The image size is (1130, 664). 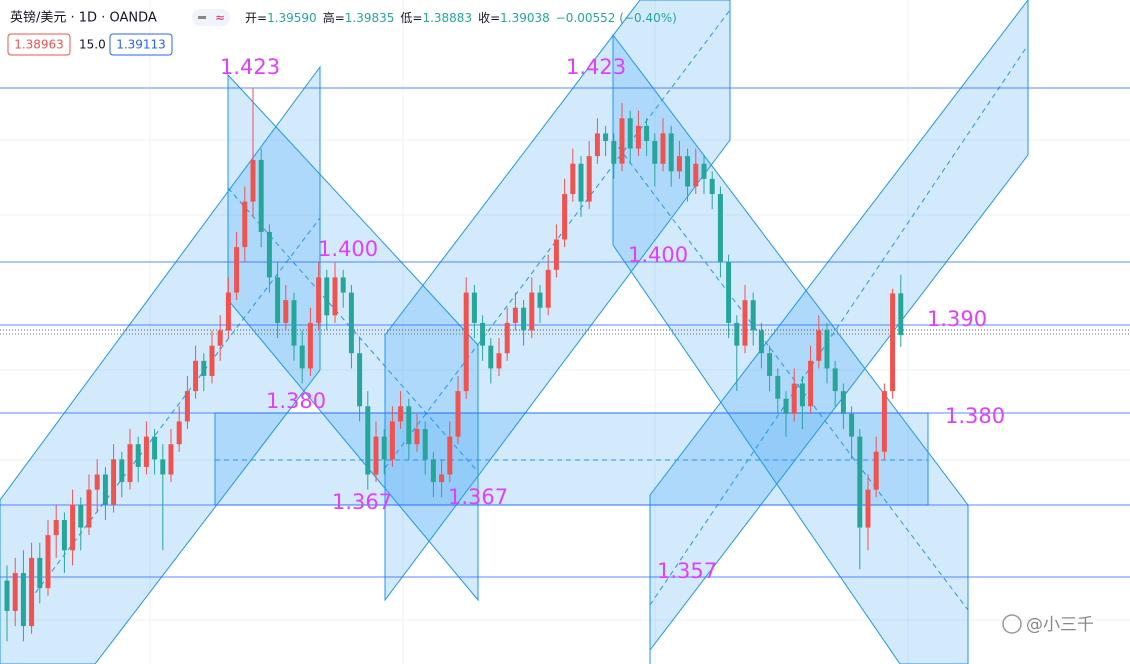 What do you see at coordinates (83, 18) in the screenshot?
I see `symbol: 英镑/美元 · 1D · OANDA` at bounding box center [83, 18].